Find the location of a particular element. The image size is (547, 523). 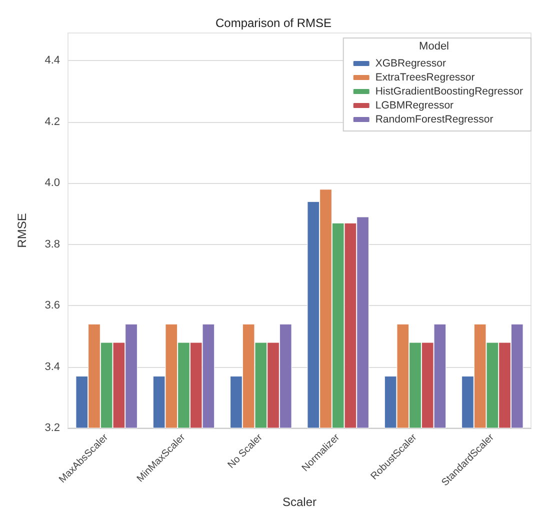

y-tick-label: 3.6 is located at coordinates (52, 306).